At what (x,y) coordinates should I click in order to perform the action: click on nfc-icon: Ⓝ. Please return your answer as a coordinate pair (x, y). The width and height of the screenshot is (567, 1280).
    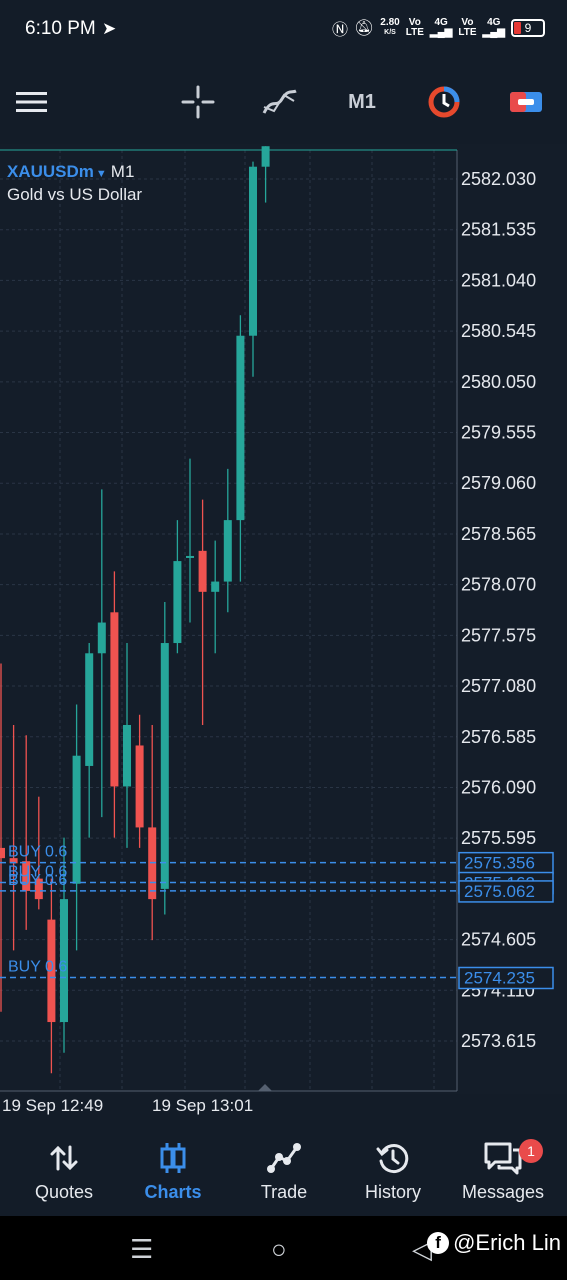
    Looking at the image, I should click on (339, 30).